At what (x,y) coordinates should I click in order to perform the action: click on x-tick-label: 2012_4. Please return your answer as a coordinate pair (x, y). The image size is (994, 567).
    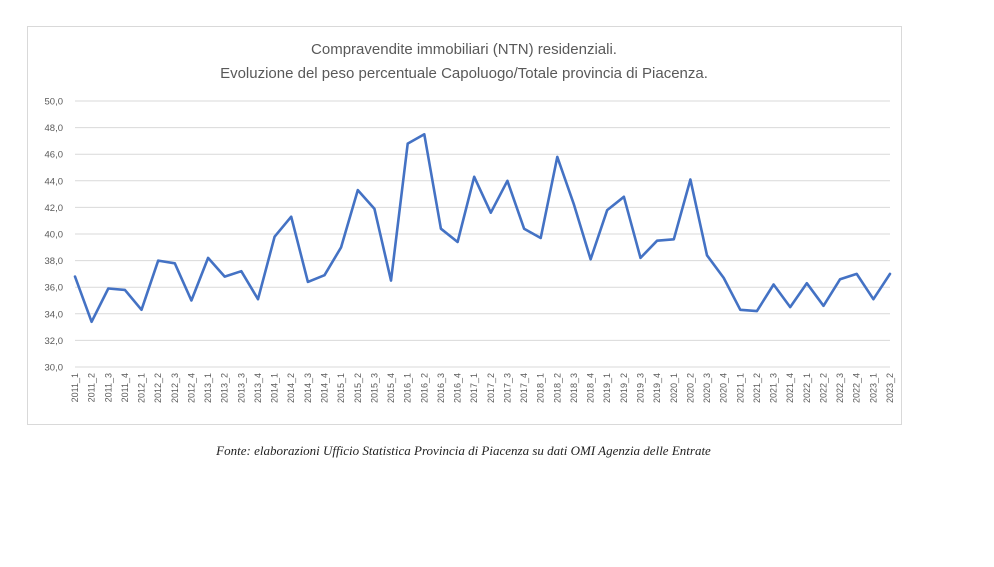
    Looking at the image, I should click on (191, 388).